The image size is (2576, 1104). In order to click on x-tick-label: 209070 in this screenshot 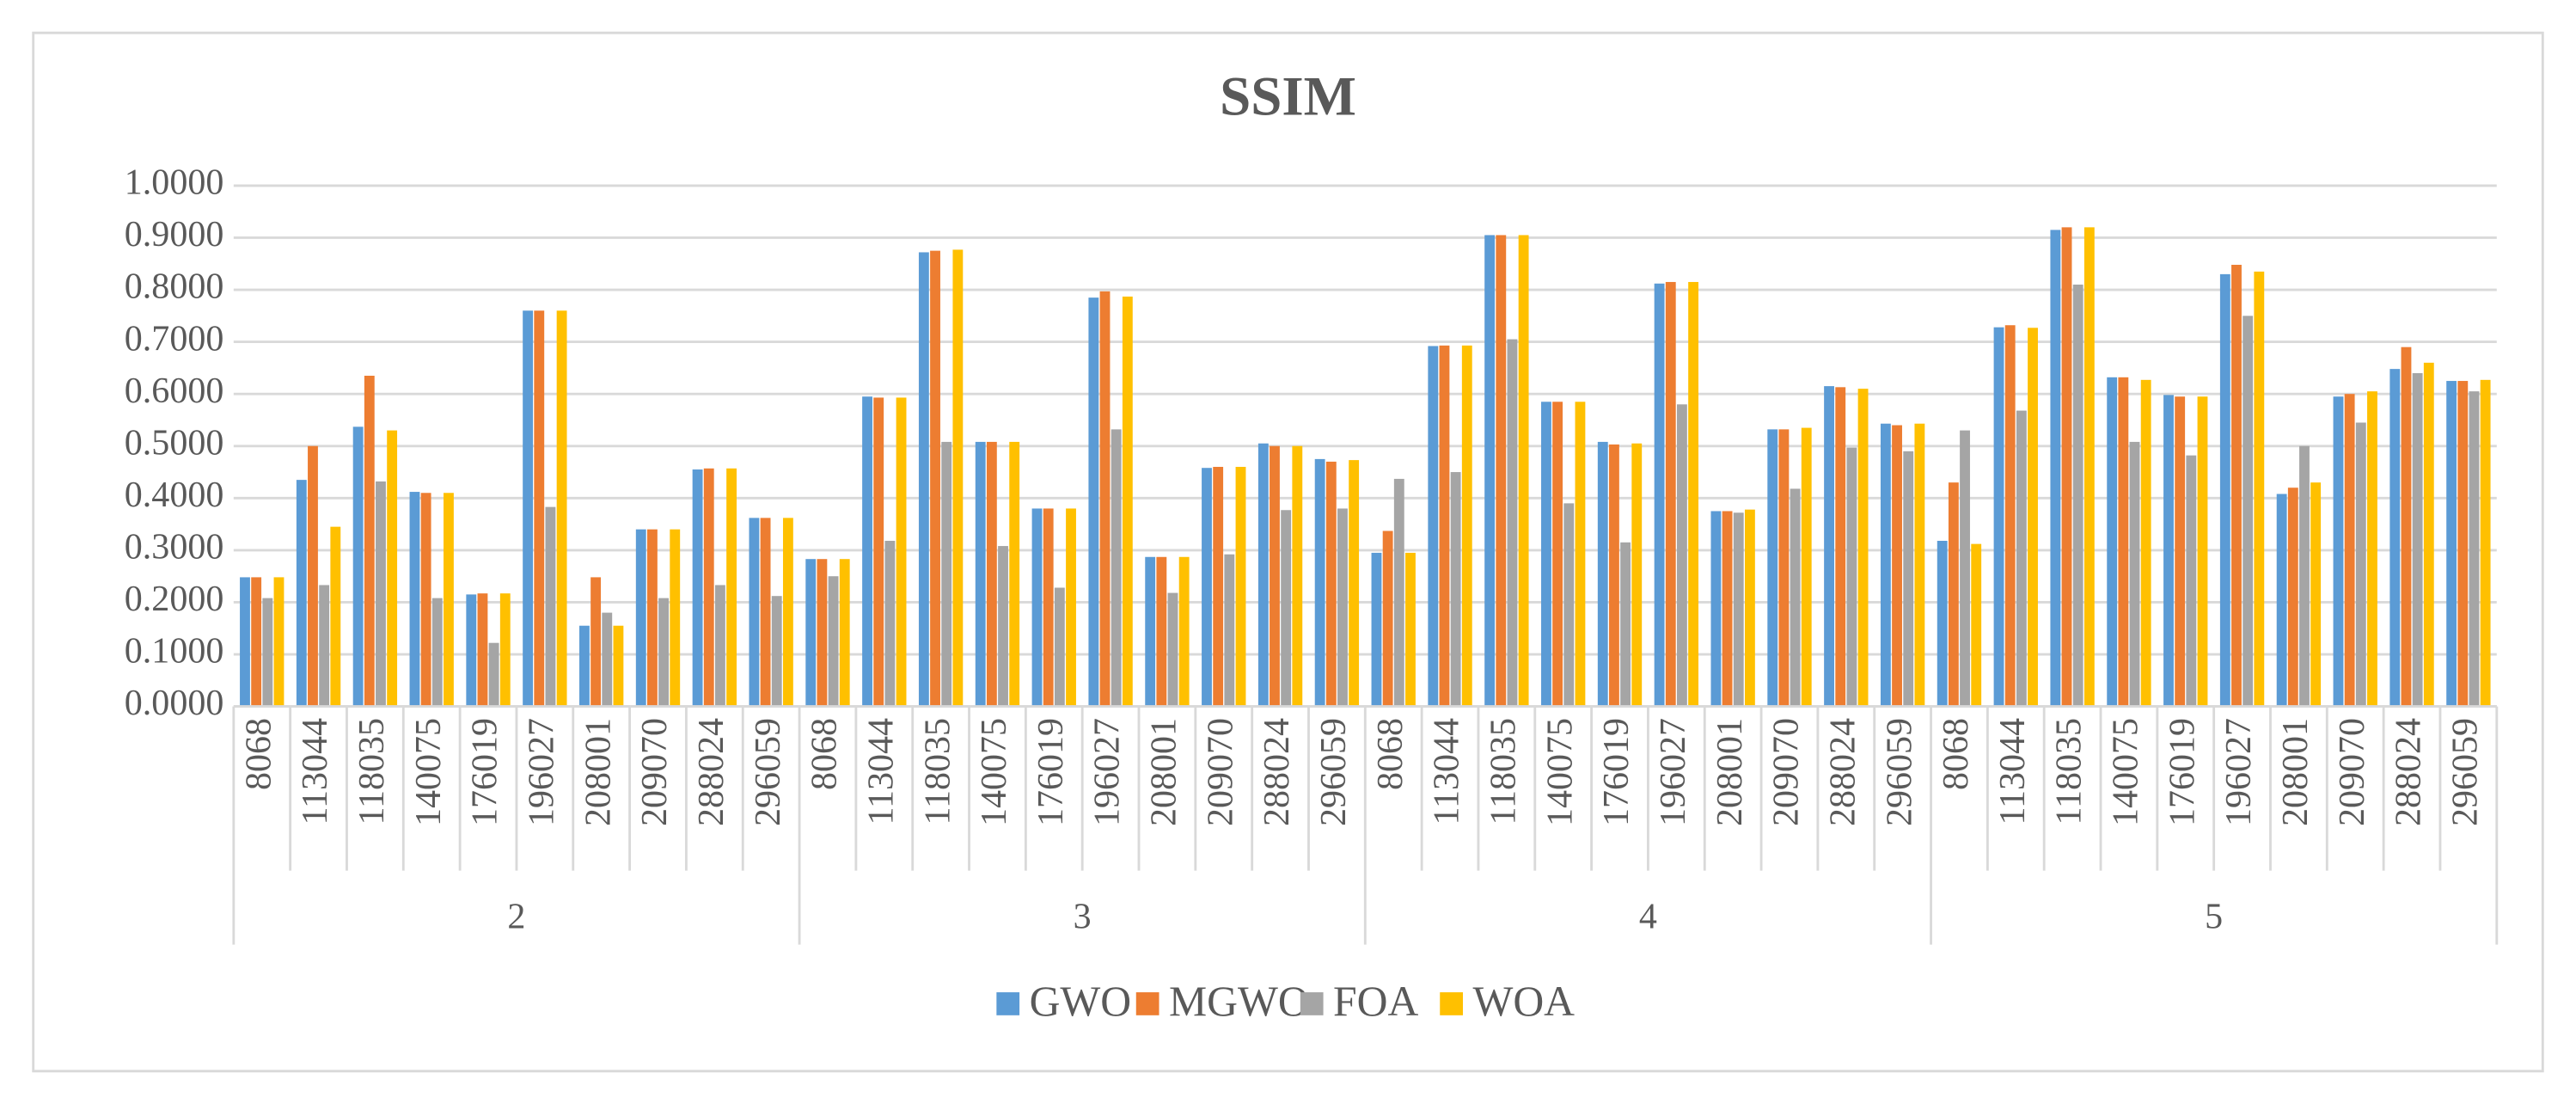, I will do `click(2352, 772)`.